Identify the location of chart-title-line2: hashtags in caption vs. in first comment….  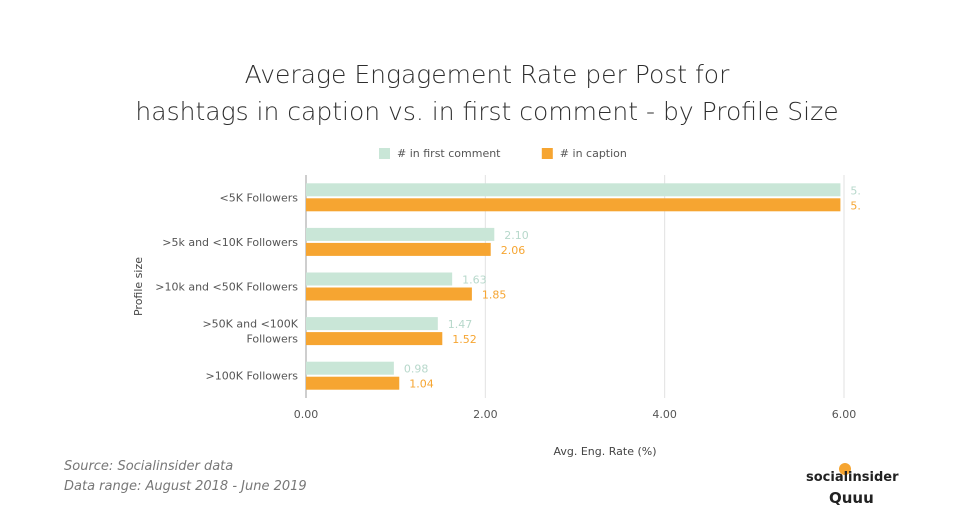
(487, 111).